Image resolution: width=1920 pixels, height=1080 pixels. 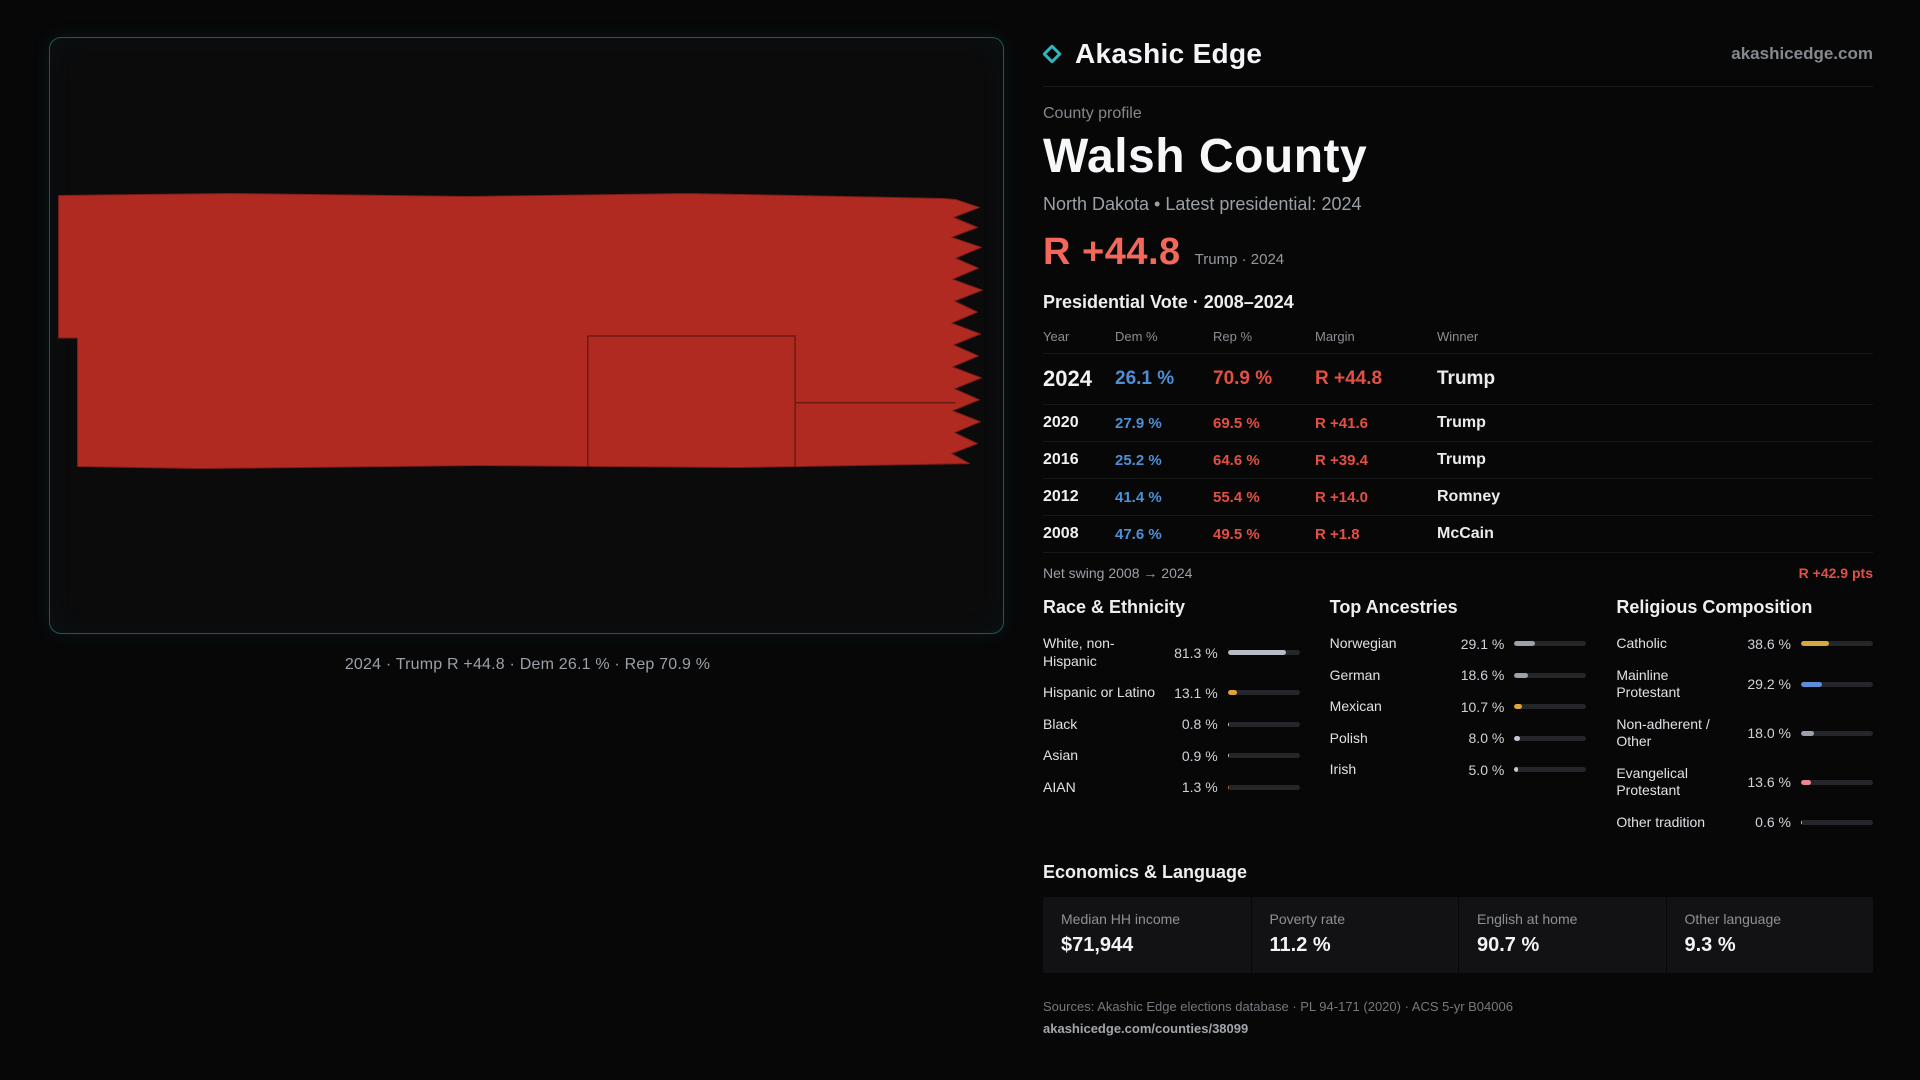 What do you see at coordinates (1769, 733) in the screenshot?
I see `stat-value: 18.0 %` at bounding box center [1769, 733].